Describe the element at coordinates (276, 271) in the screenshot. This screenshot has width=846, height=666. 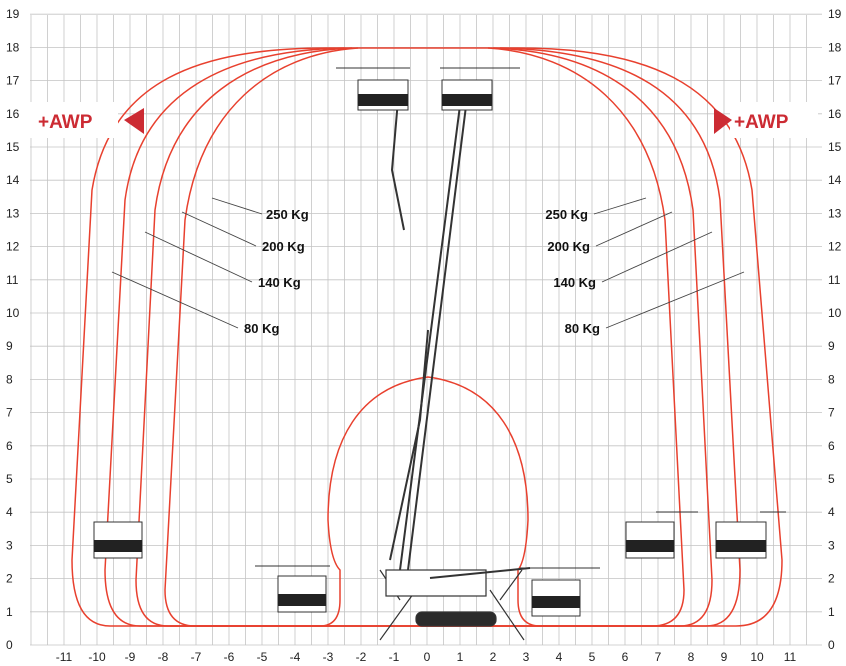
I see `load-labels-left: 250 Kg 200 Kg 140 Kg 80 Kg` at that location.